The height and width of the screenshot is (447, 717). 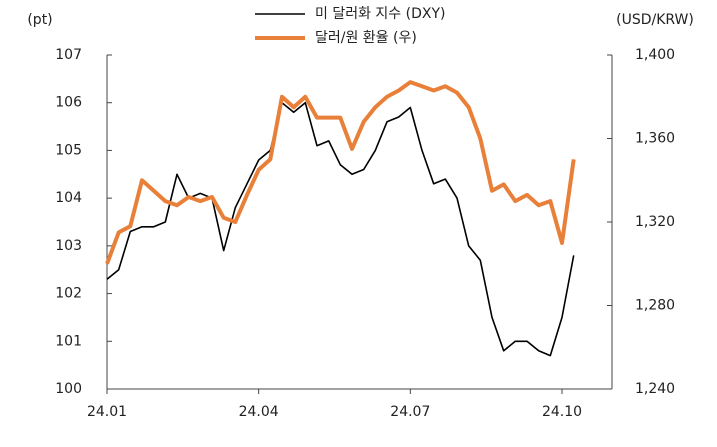 I want to click on x-tick-label: 24.04, so click(x=259, y=412).